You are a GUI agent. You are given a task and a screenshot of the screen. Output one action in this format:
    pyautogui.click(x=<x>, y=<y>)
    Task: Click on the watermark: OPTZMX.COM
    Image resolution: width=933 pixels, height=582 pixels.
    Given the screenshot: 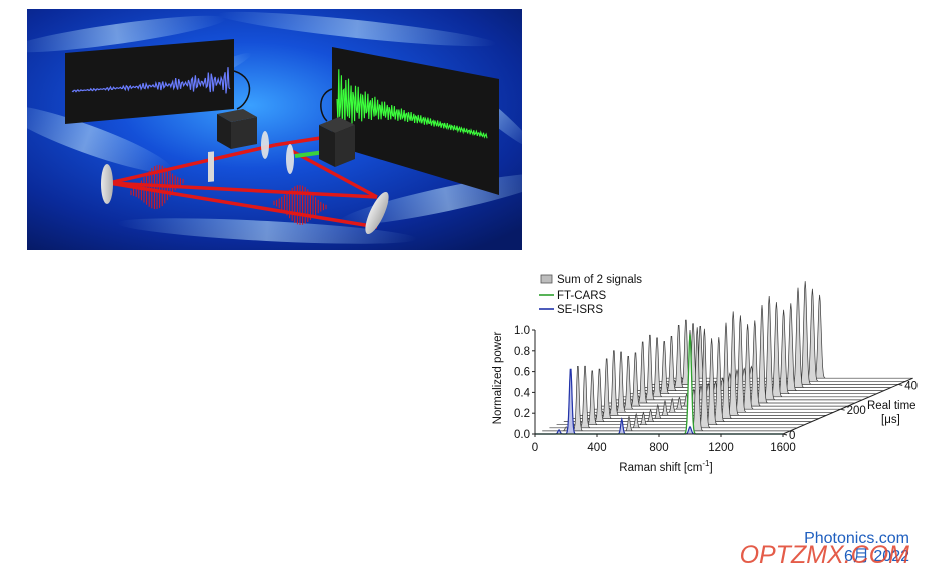 What is the action you would take?
    pyautogui.click(x=824, y=555)
    